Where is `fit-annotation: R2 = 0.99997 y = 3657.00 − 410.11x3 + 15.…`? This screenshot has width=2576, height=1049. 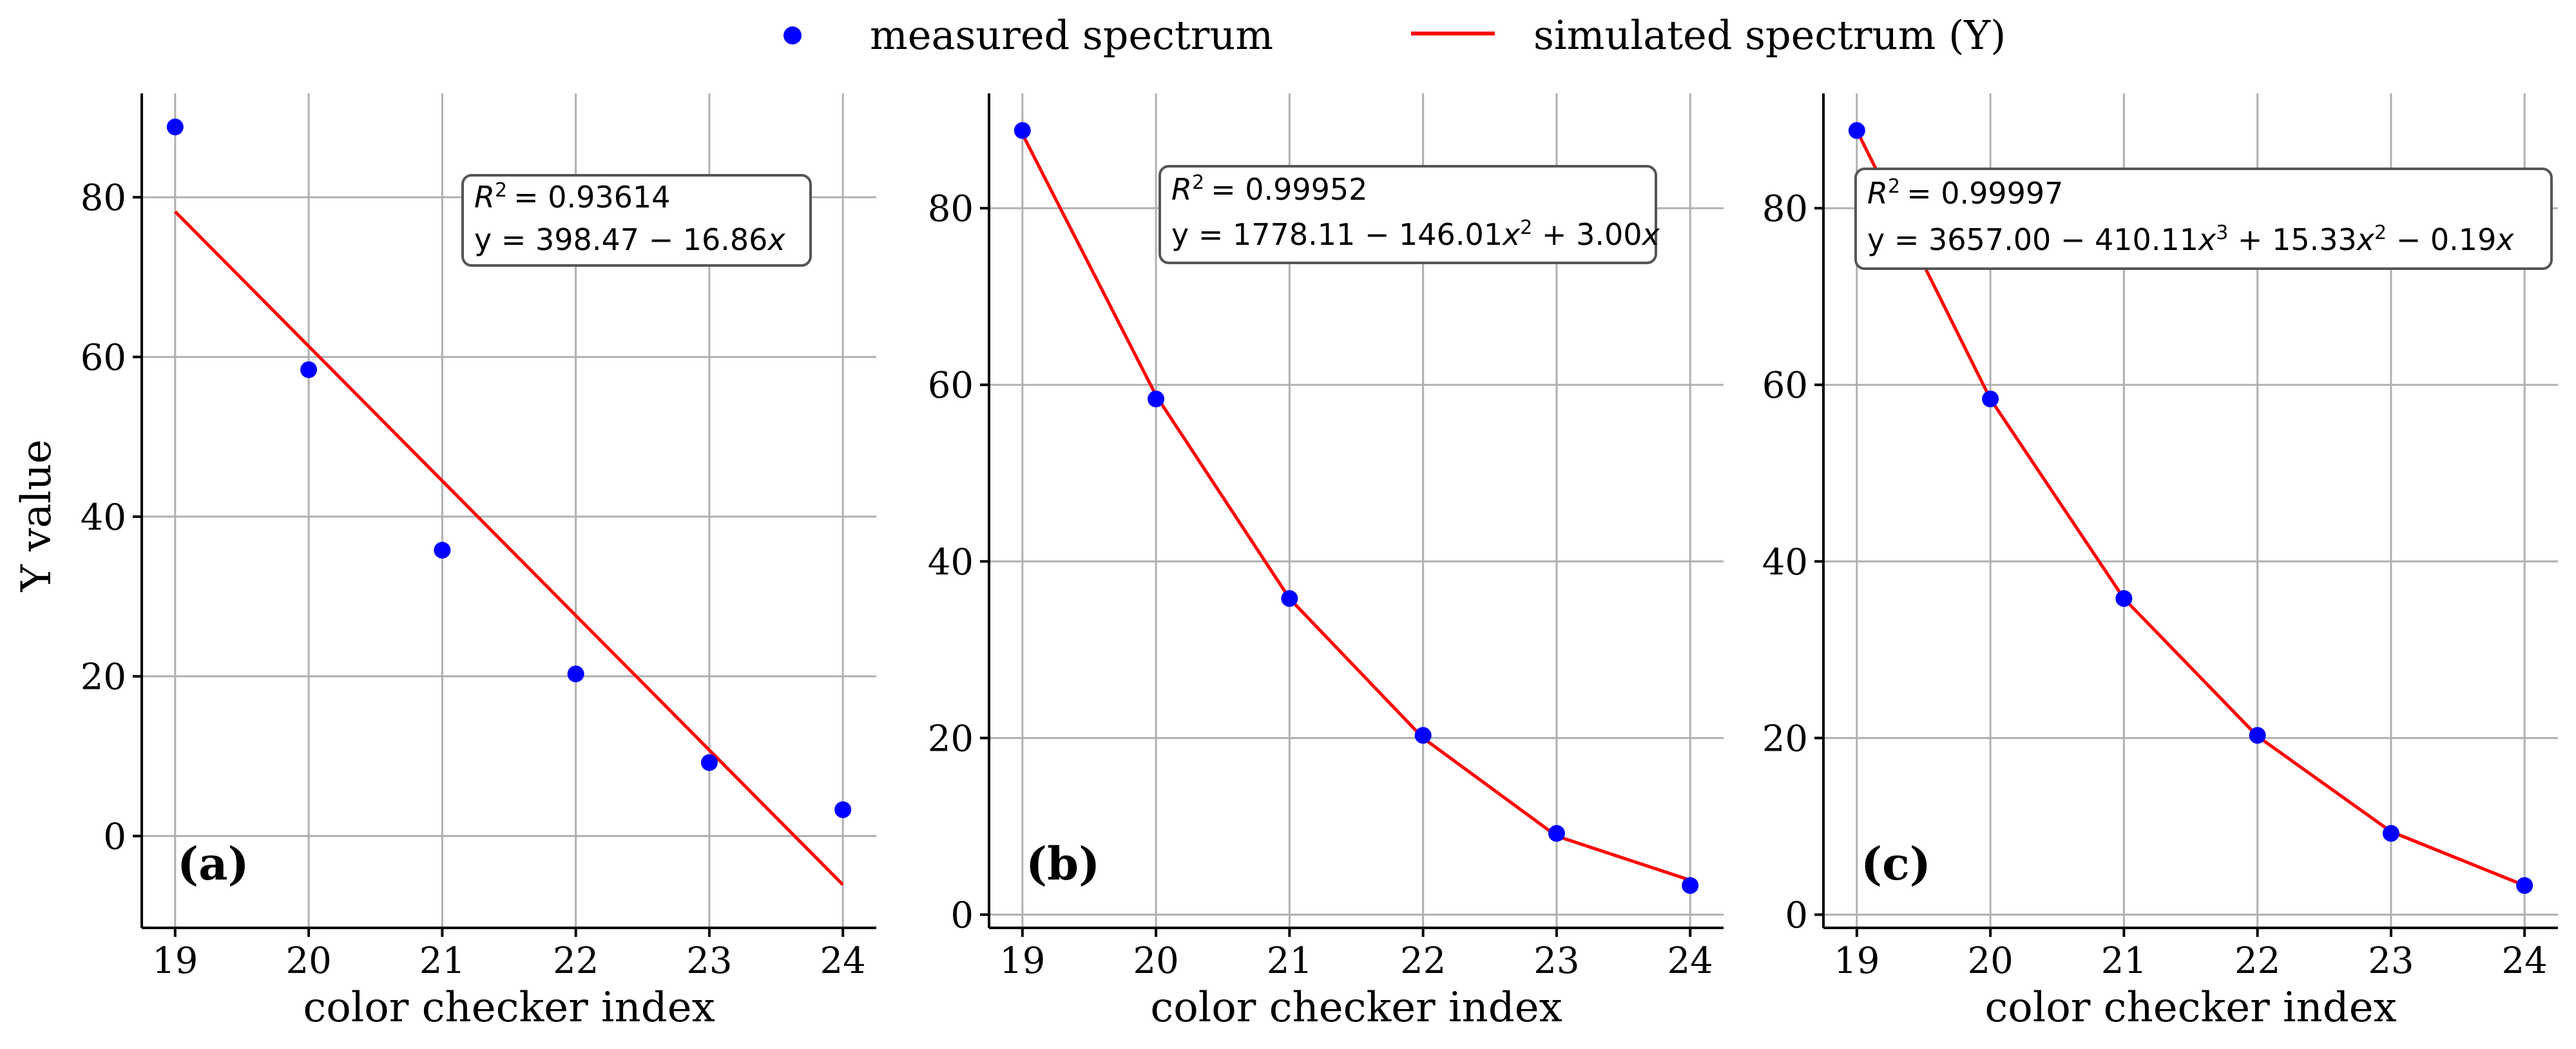 fit-annotation: R2 = 0.99997 y = 3657.00 − 410.11x3 + 15.… is located at coordinates (2204, 219).